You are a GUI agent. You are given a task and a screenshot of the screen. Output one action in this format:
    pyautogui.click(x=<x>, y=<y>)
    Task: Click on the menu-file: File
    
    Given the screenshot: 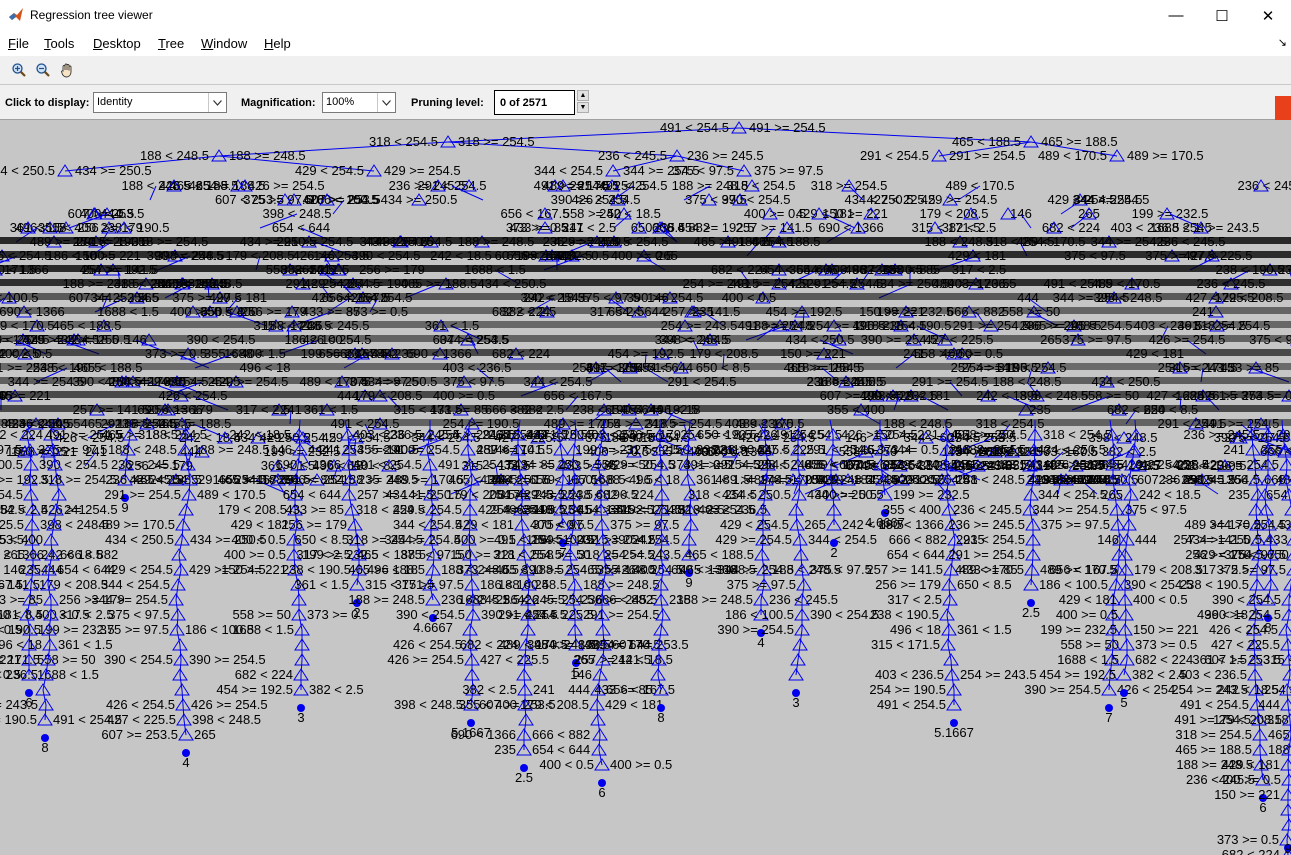 What is the action you would take?
    pyautogui.click(x=18, y=43)
    